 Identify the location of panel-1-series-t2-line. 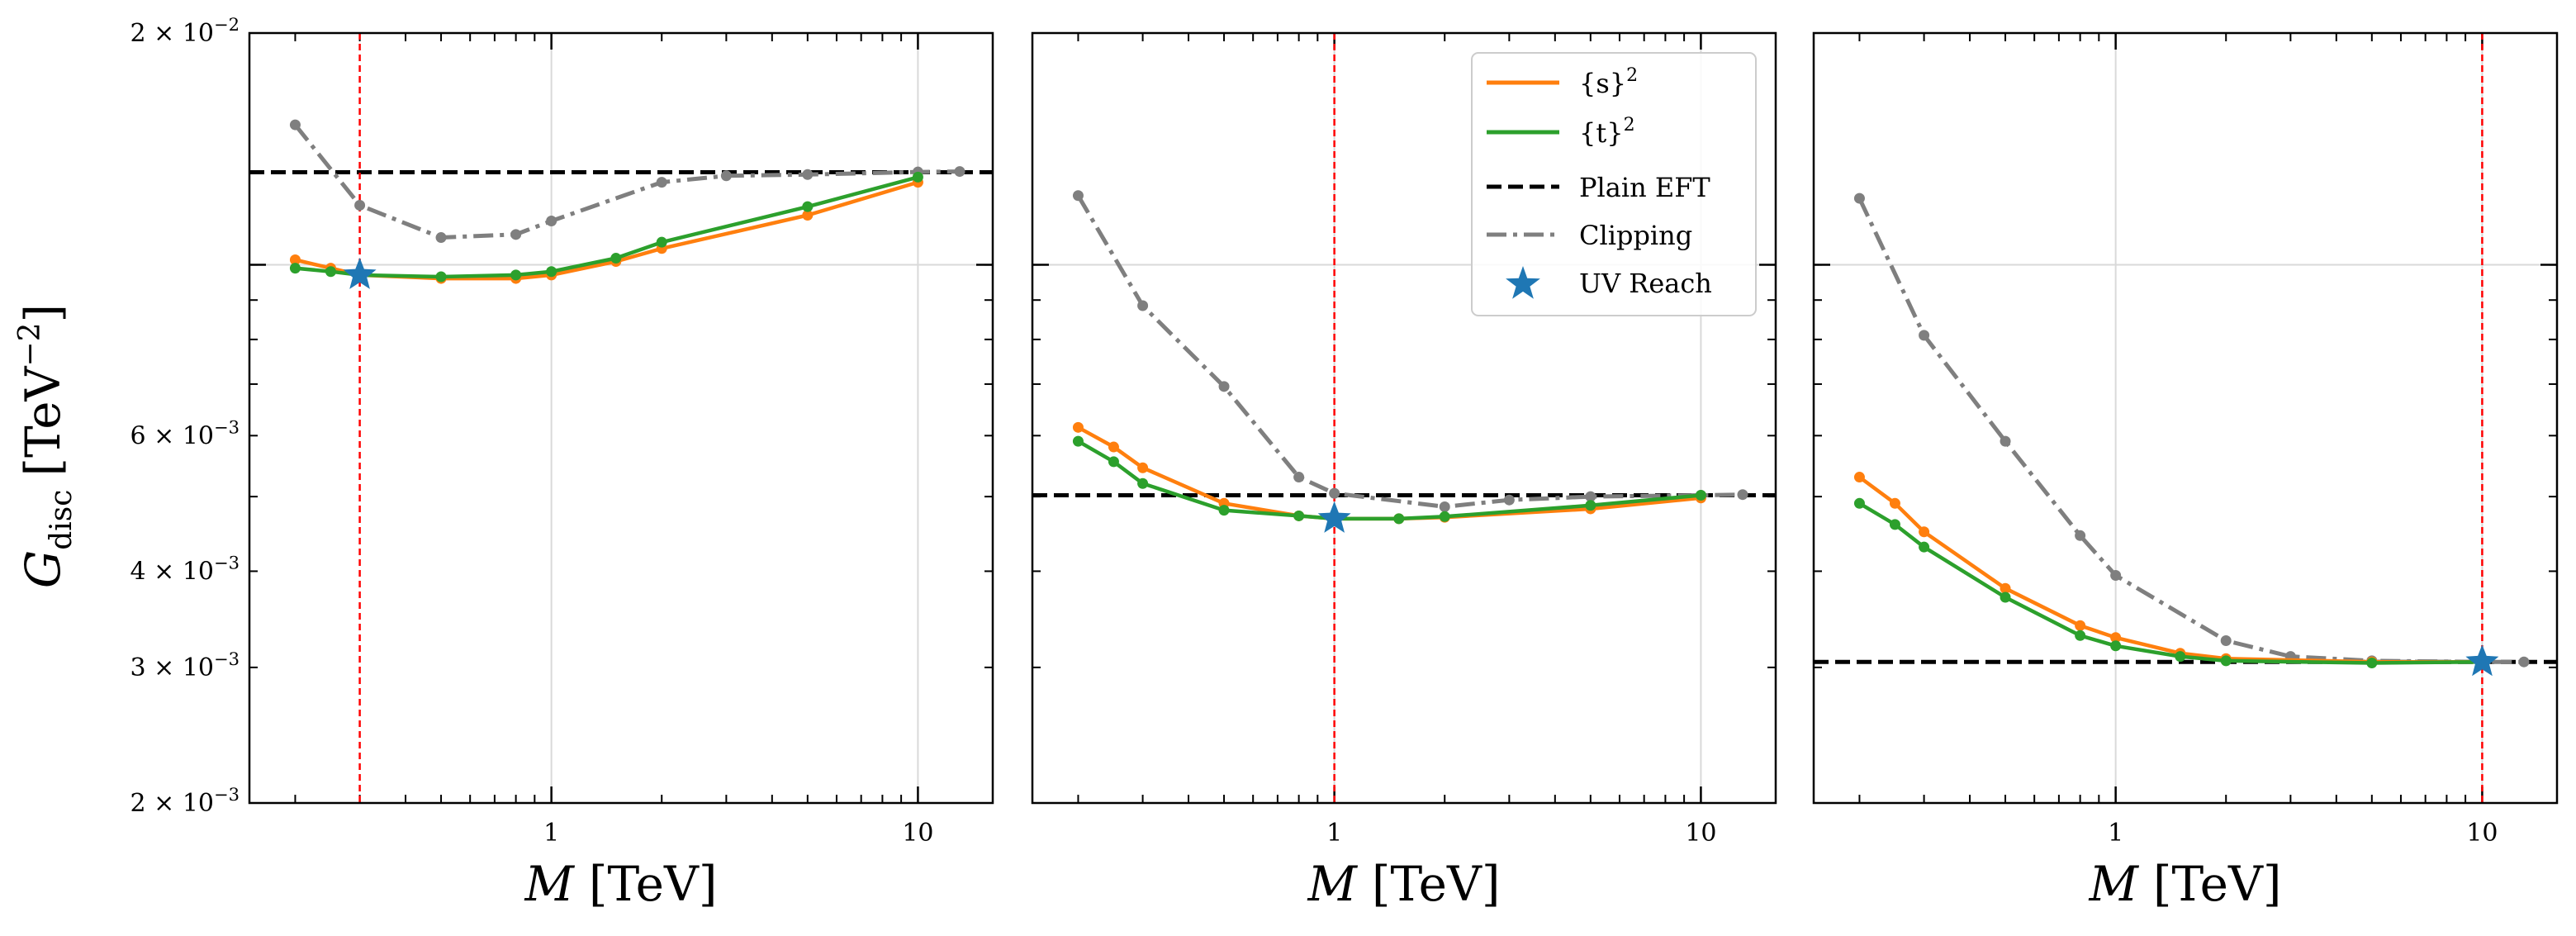
(606, 227).